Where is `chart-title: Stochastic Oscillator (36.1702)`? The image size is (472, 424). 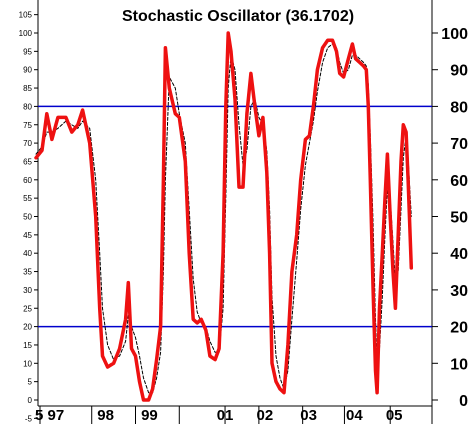
chart-title: Stochastic Oscillator (36.1702) is located at coordinates (238, 16).